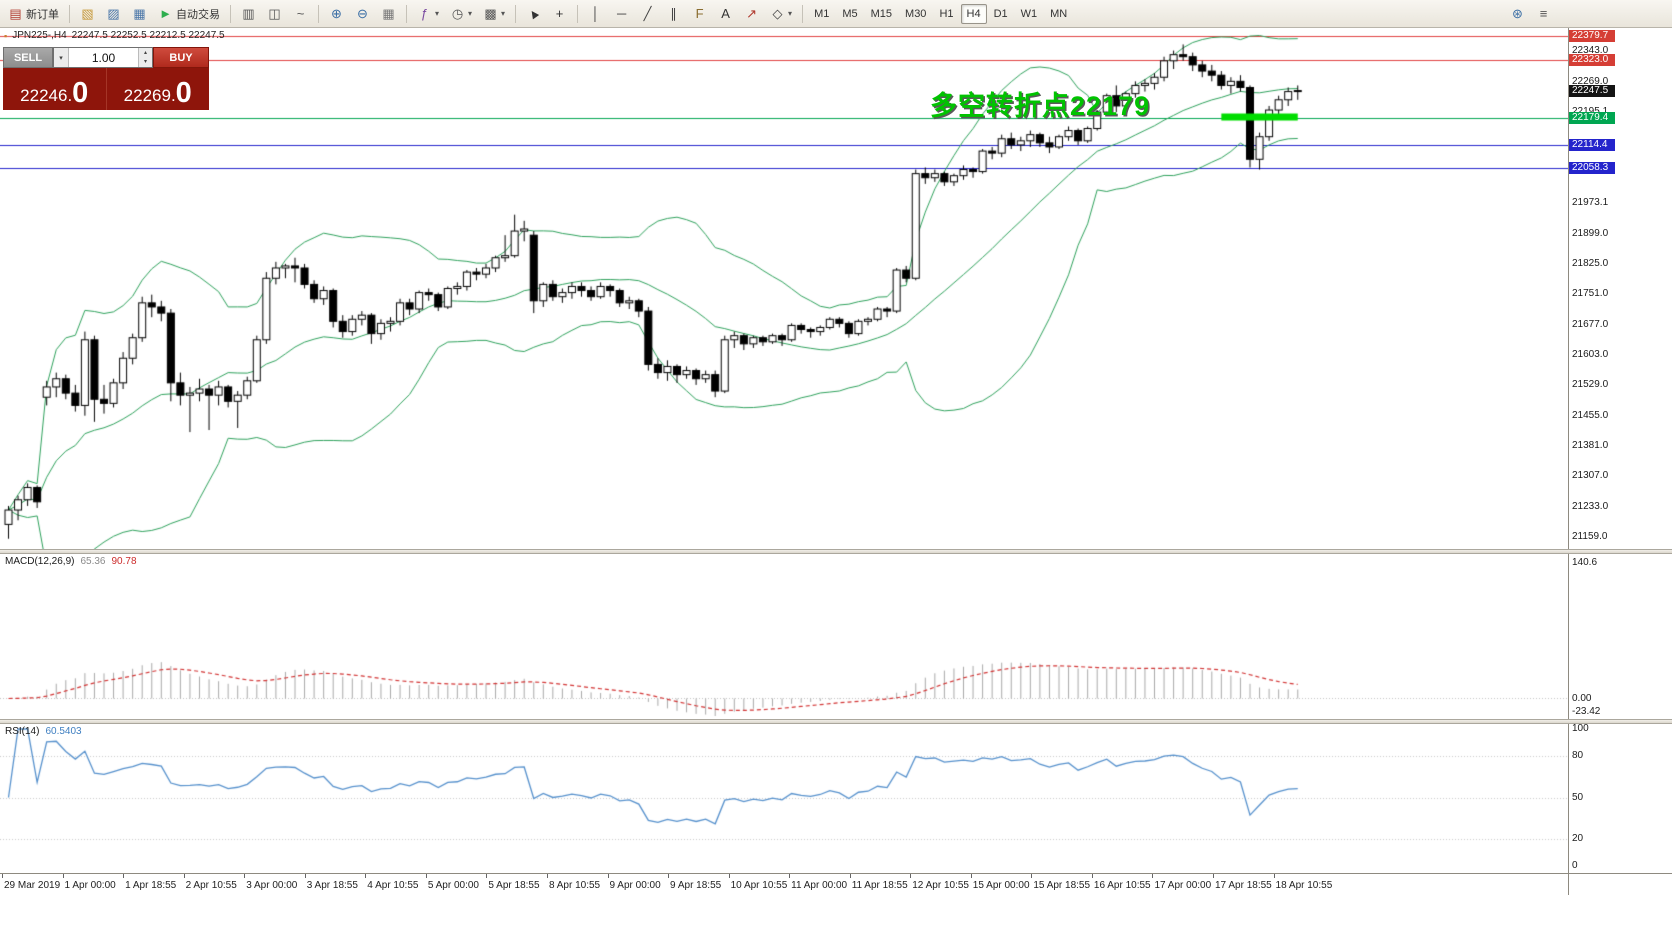  I want to click on sell-price-small: 22246., so click(46, 96).